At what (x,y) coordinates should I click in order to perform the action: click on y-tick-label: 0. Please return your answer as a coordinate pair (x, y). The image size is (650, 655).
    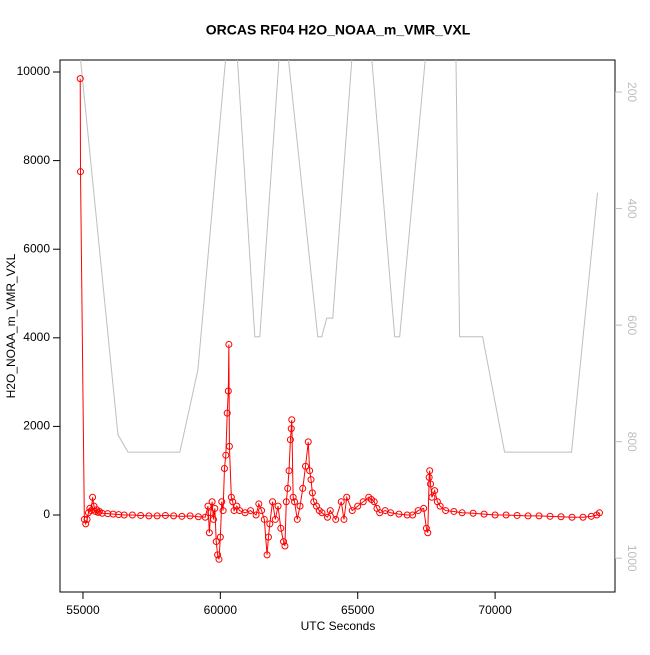
    Looking at the image, I should click on (46, 514).